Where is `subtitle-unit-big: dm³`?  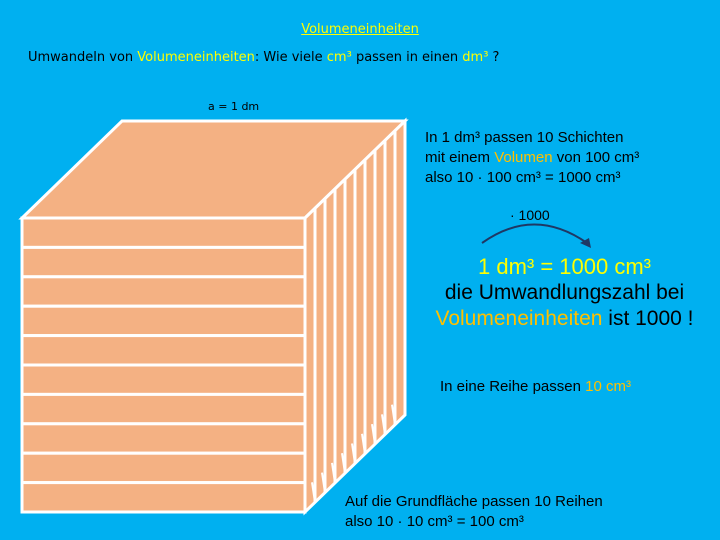
subtitle-unit-big: dm³ is located at coordinates (475, 57).